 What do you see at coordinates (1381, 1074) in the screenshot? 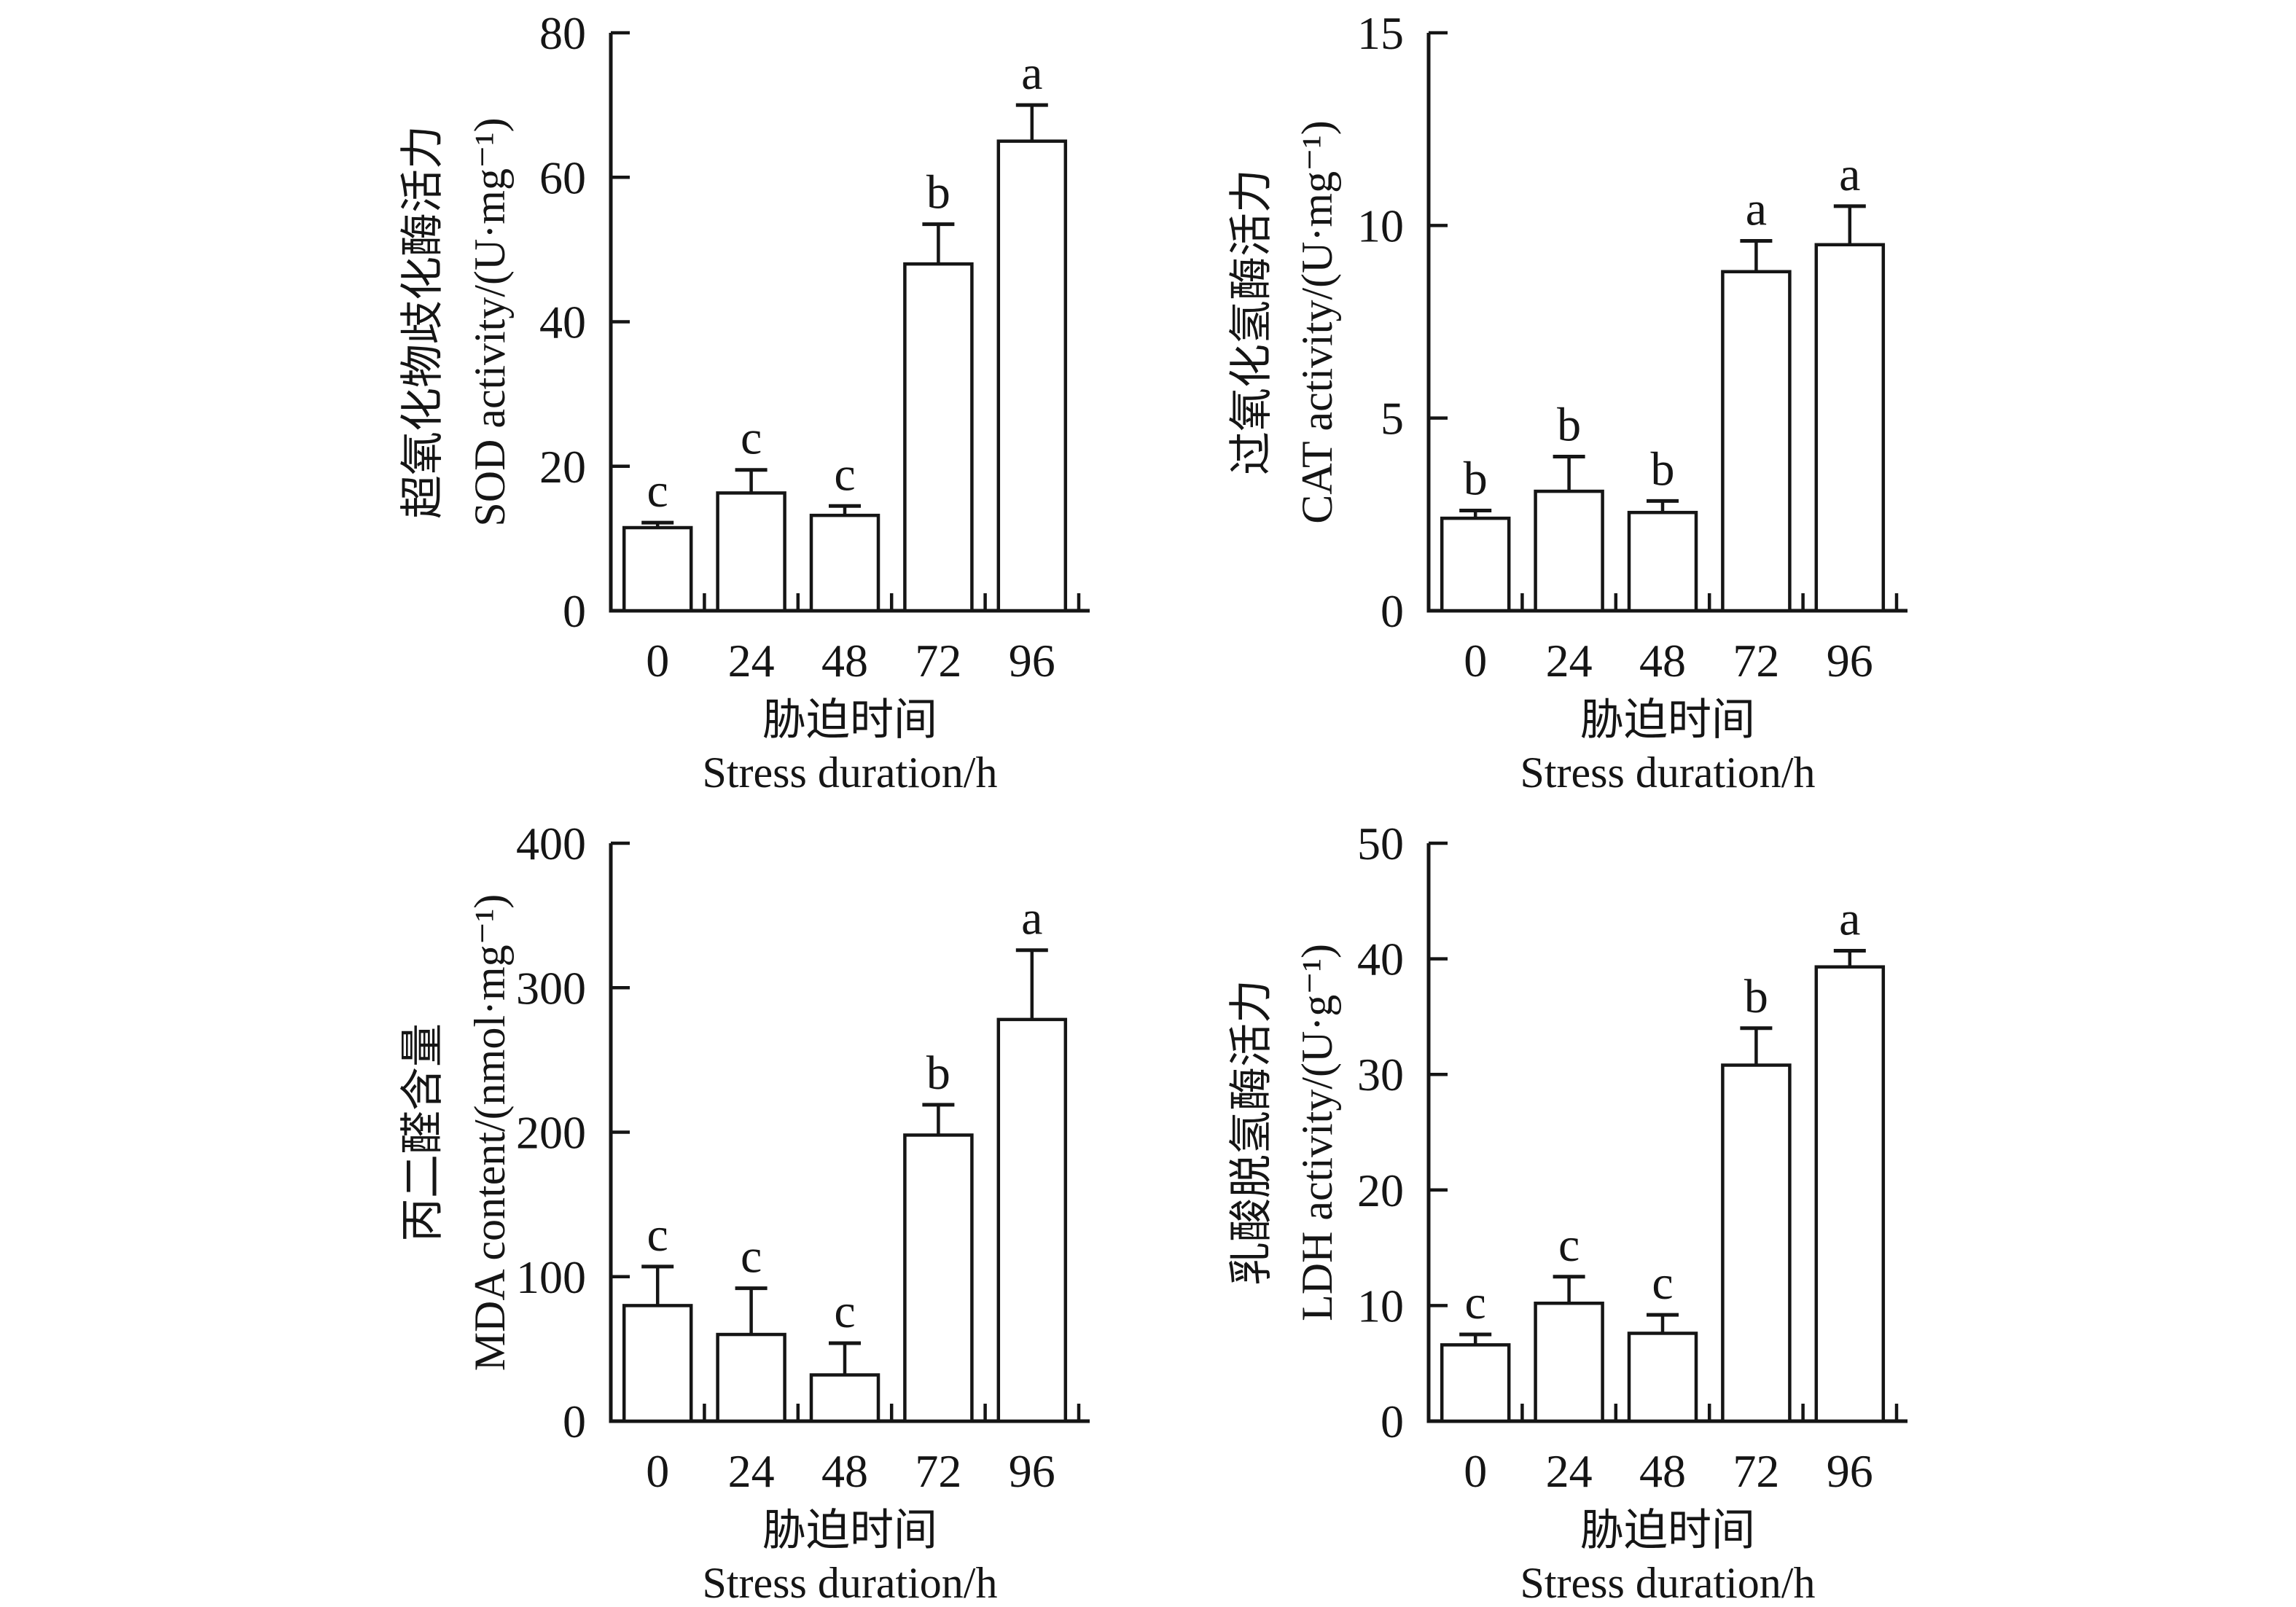
I see `y-tick-label: 30` at bounding box center [1381, 1074].